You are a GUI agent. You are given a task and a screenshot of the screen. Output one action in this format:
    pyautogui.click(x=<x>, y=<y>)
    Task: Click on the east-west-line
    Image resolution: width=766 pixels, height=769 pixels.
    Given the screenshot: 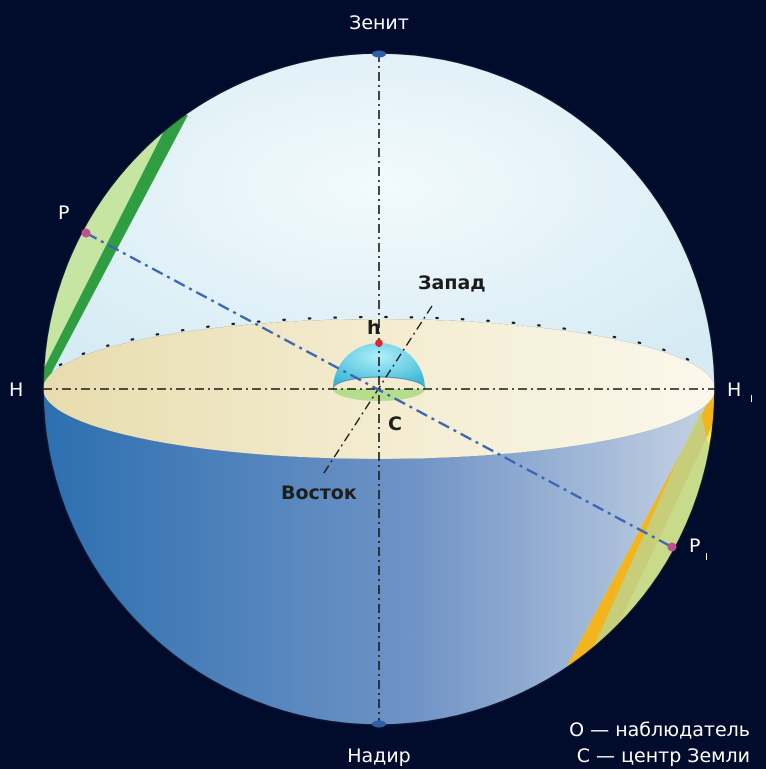 What is the action you would take?
    pyautogui.click(x=377, y=391)
    